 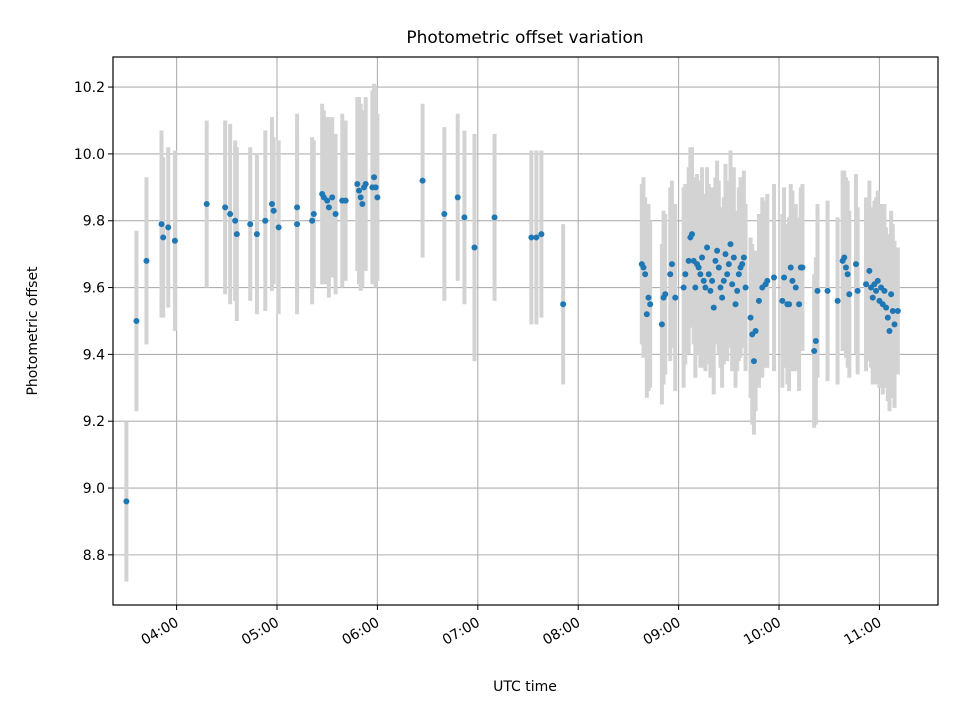 I want to click on y-tick-label: 8.8, so click(x=94, y=556).